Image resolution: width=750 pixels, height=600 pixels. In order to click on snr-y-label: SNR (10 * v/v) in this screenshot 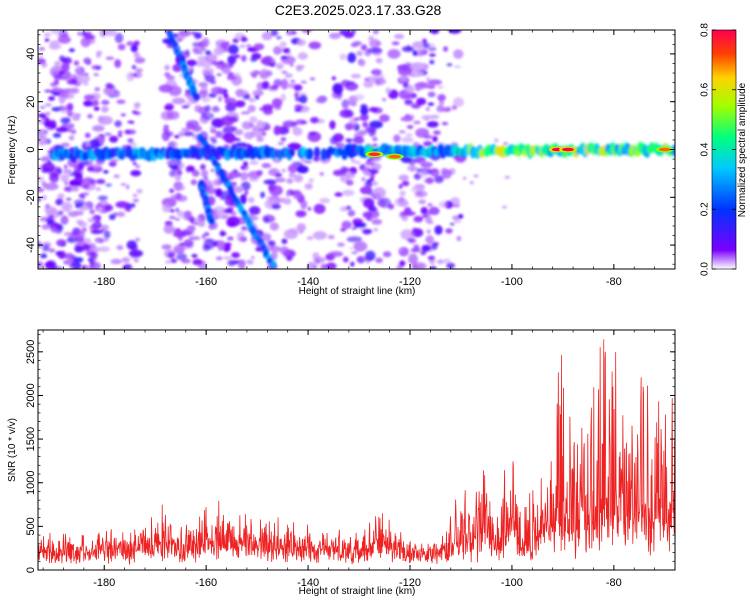, I will do `click(12, 450)`.